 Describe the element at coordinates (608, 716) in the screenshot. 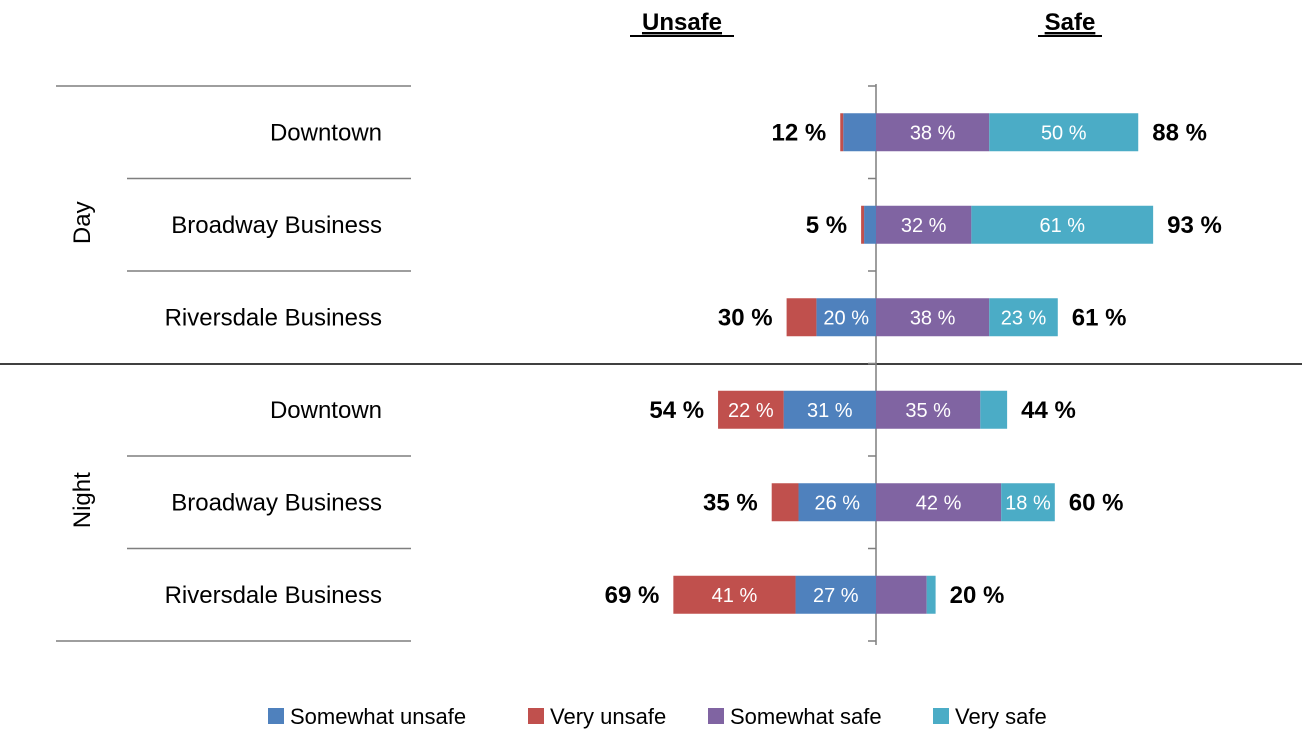

I see `legend-label: Very unsafe` at that location.